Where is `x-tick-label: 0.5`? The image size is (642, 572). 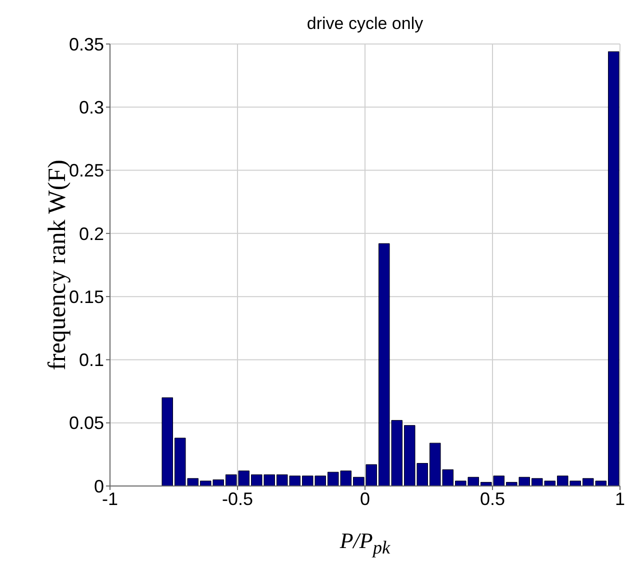
x-tick-label: 0.5 is located at coordinates (493, 498).